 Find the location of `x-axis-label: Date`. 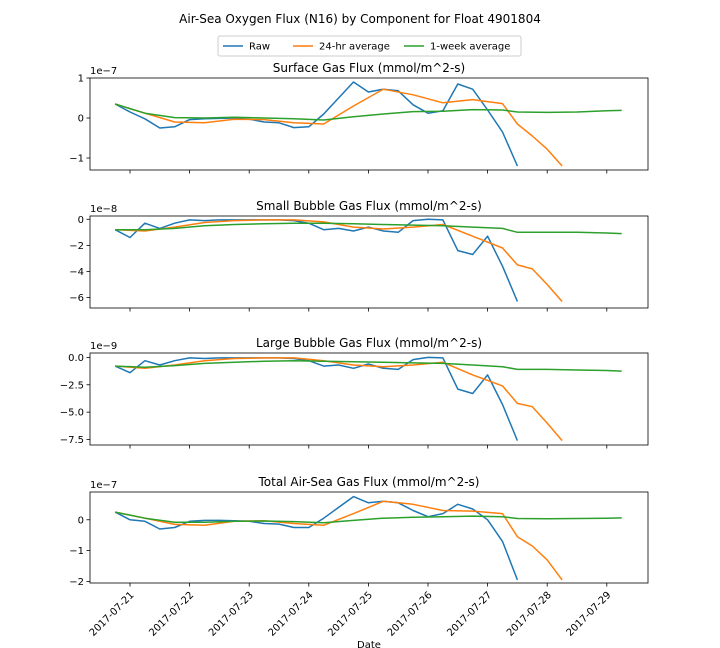

x-axis-label: Date is located at coordinates (369, 644).